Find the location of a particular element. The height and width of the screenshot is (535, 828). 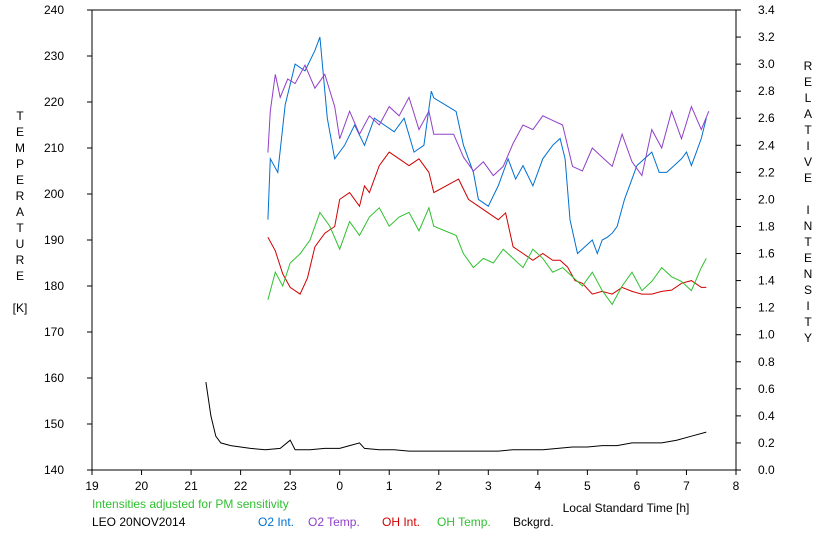

x-tick-label: 7 is located at coordinates (686, 486).